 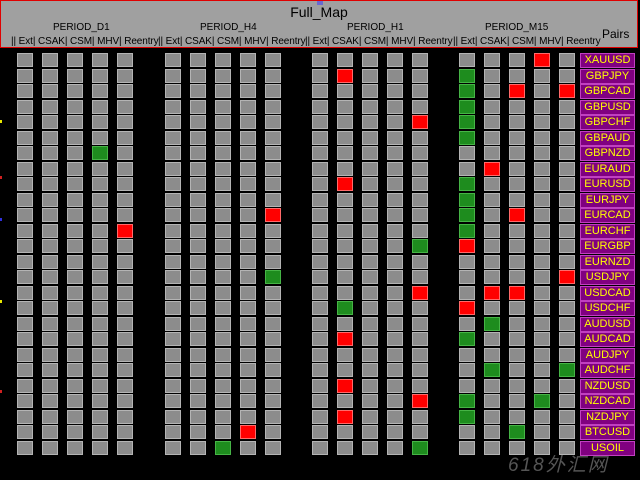 What do you see at coordinates (81, 27) in the screenshot?
I see `period-label-d1: PERIOD_D1` at bounding box center [81, 27].